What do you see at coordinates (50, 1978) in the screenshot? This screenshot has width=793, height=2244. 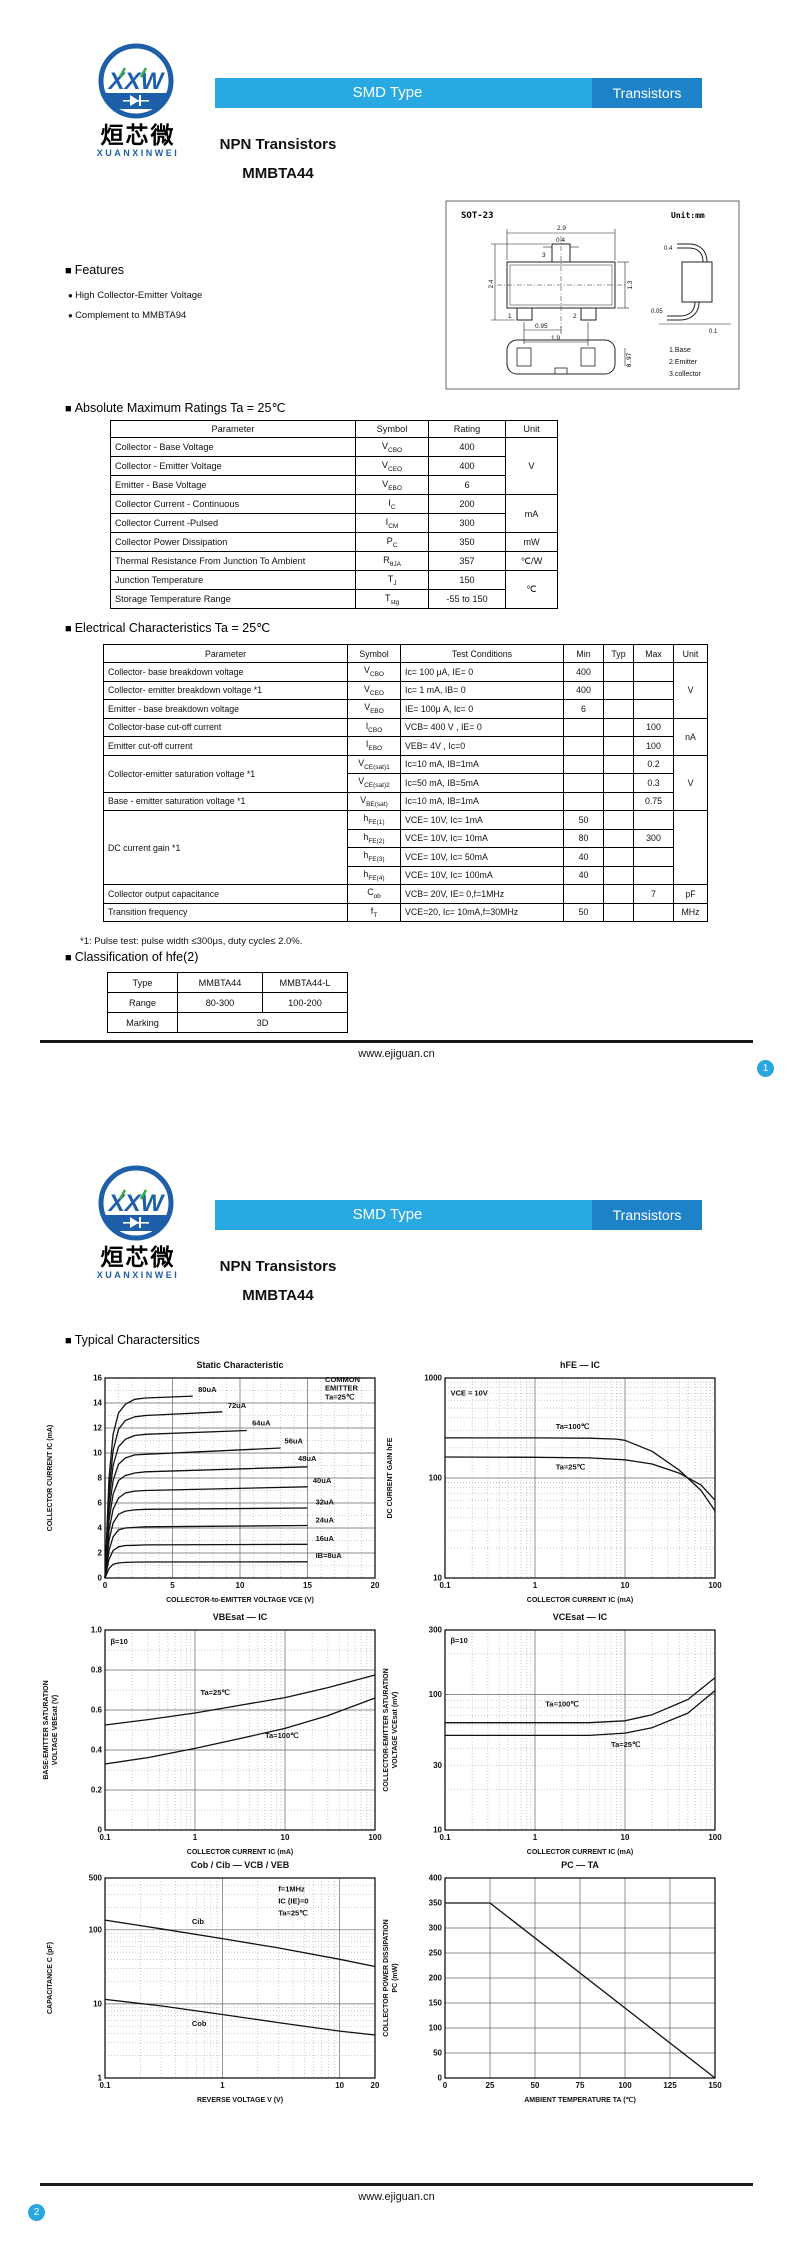 I see `chart-element: CAPACITANCE C (pF)` at bounding box center [50, 1978].